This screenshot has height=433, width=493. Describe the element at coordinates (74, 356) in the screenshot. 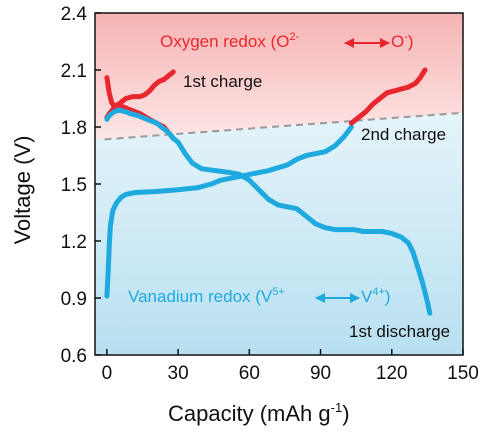

I see `y-tick-label: 0.6` at that location.